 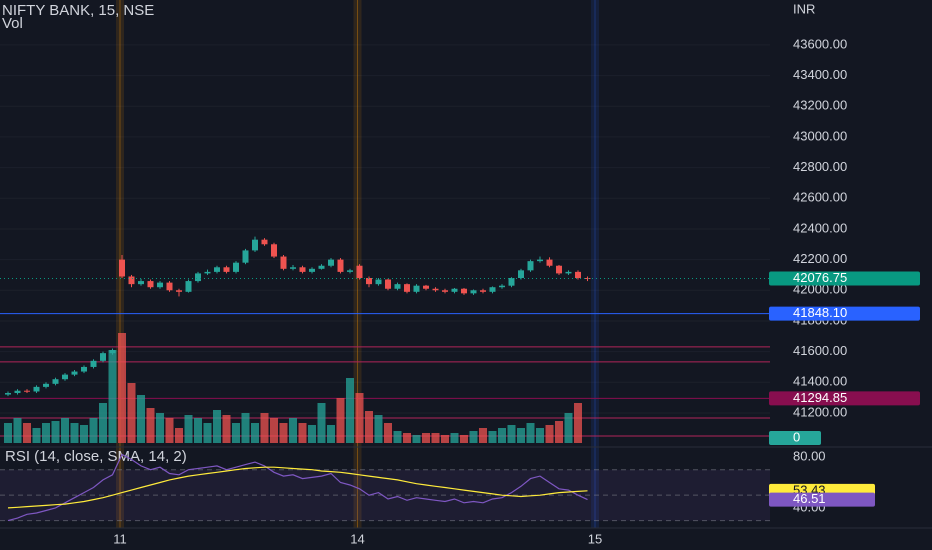 What do you see at coordinates (820, 411) in the screenshot?
I see `y-tick-label: 41200.00` at bounding box center [820, 411].